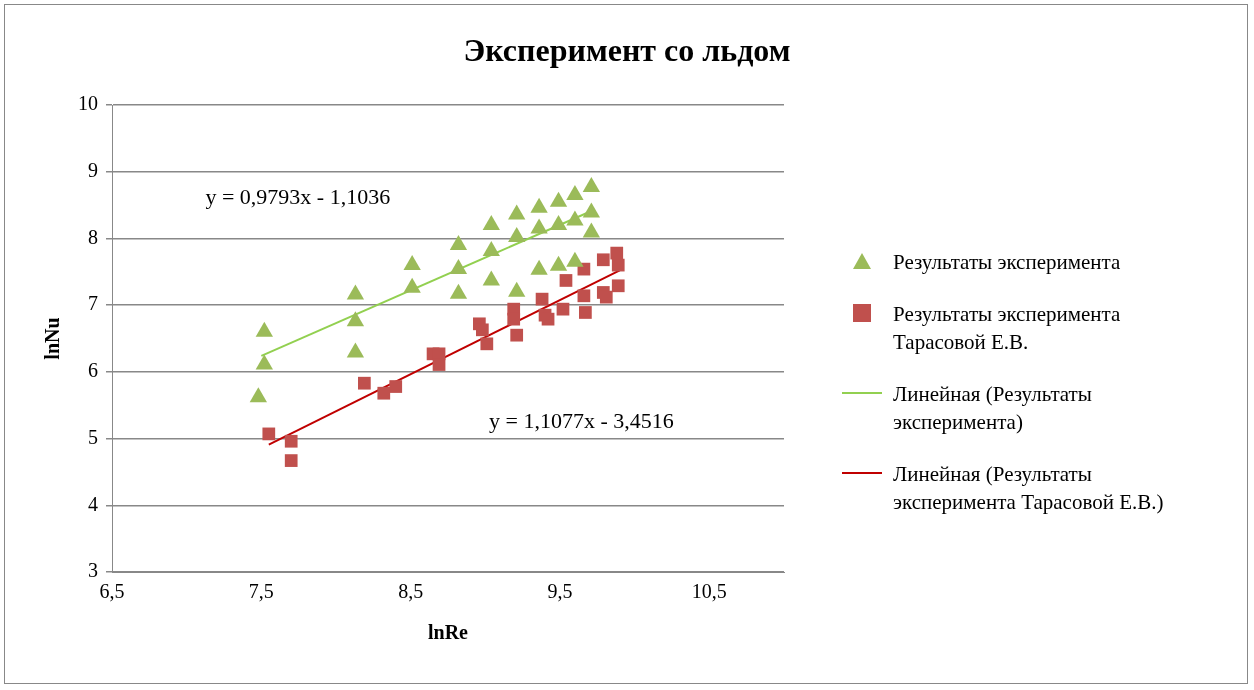 This screenshot has width=1254, height=690. Describe the element at coordinates (93, 503) in the screenshot. I see `y-tick-label: 4` at that location.